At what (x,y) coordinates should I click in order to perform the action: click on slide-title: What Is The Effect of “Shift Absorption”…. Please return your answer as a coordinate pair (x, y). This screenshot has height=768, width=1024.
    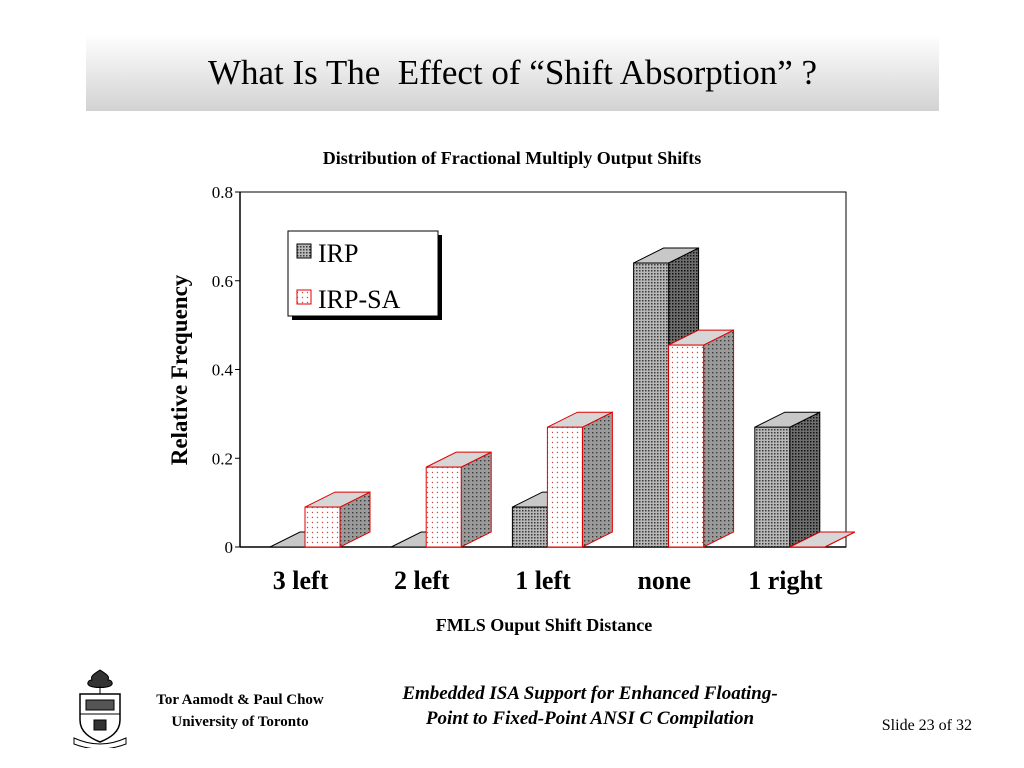
    Looking at the image, I should click on (512, 72).